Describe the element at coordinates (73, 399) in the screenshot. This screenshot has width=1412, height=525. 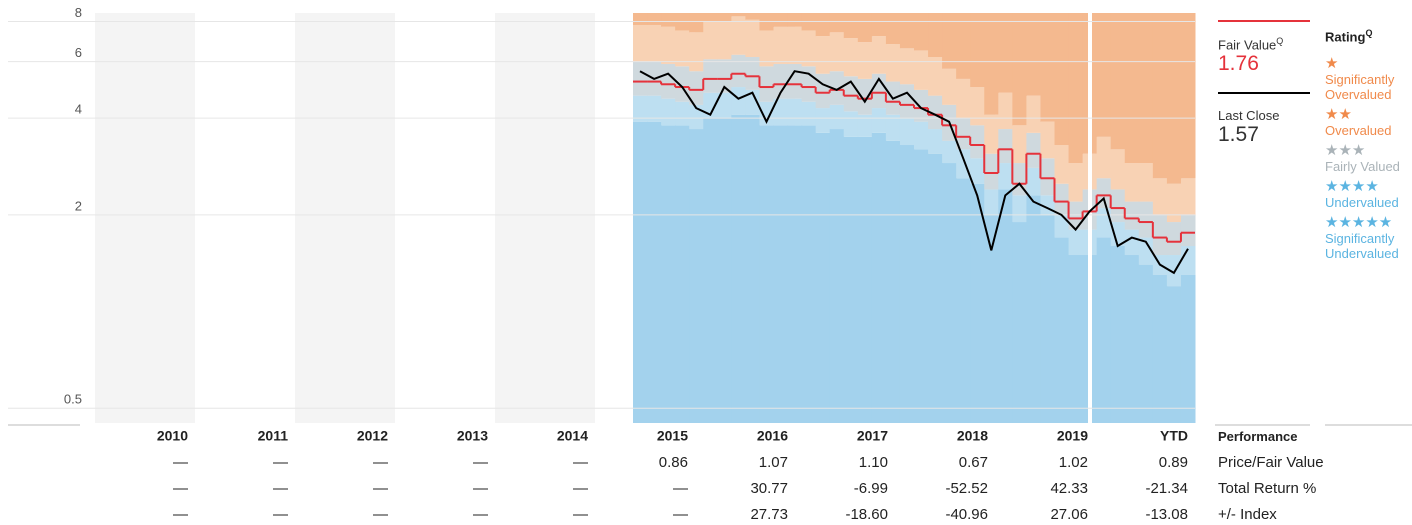
I see `y-tick-label: 0.5` at that location.